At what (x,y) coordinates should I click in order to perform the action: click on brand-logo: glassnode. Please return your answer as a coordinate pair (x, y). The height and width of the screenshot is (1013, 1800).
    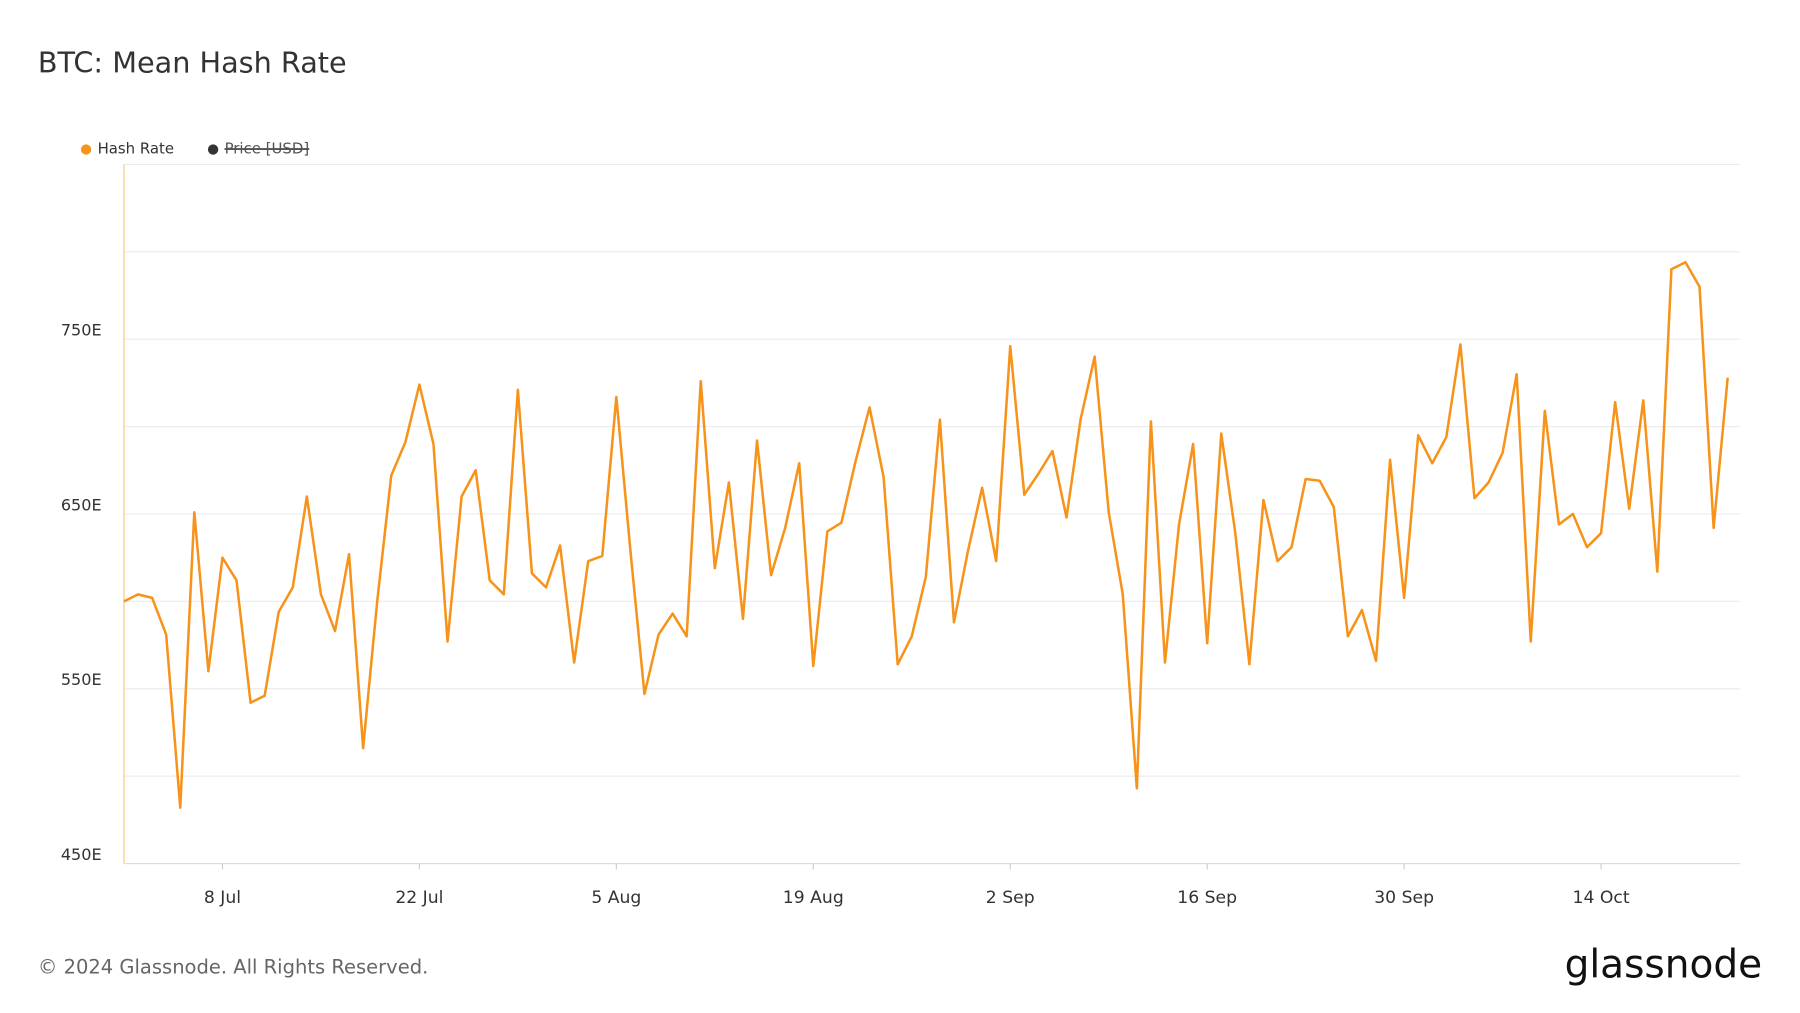
    Looking at the image, I should click on (1664, 964).